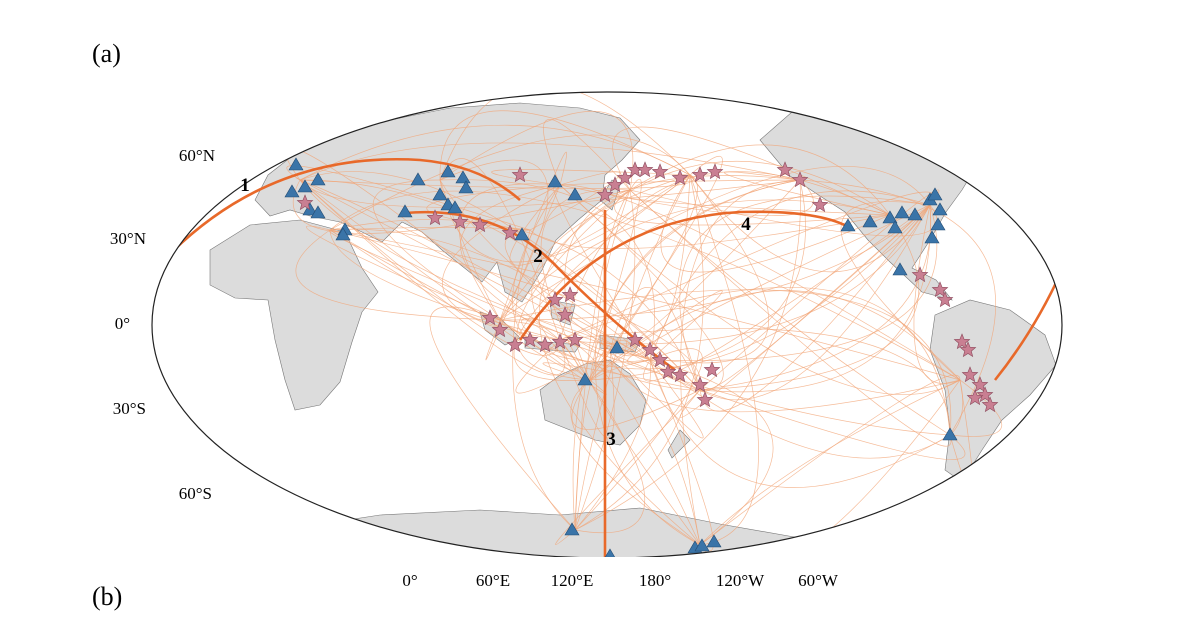 The width and height of the screenshot is (1200, 642). What do you see at coordinates (572, 580) in the screenshot?
I see `lon-label: 120°E` at bounding box center [572, 580].